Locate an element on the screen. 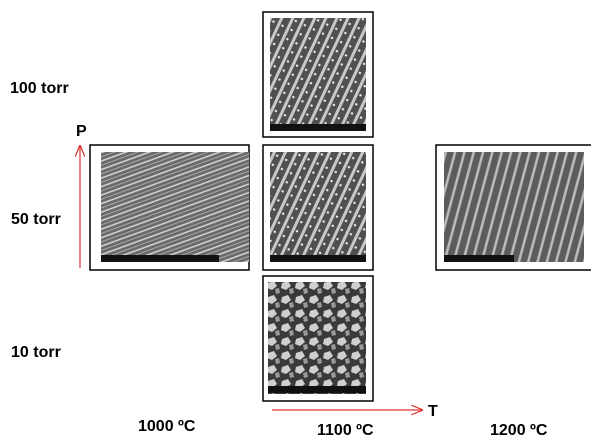 The height and width of the screenshot is (442, 591). column-label: 1000 ºC is located at coordinates (167, 426).